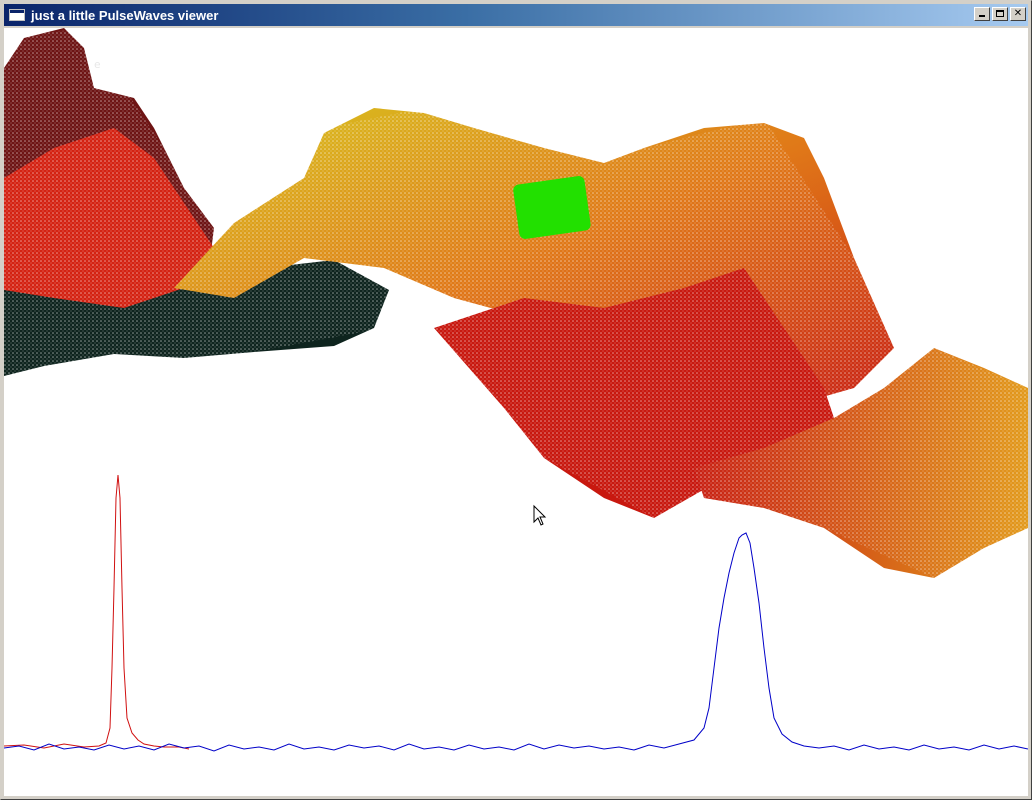 The height and width of the screenshot is (800, 1032). I want to click on title-bar: just a little PulseWaves viewer ✕, so click(516, 15).